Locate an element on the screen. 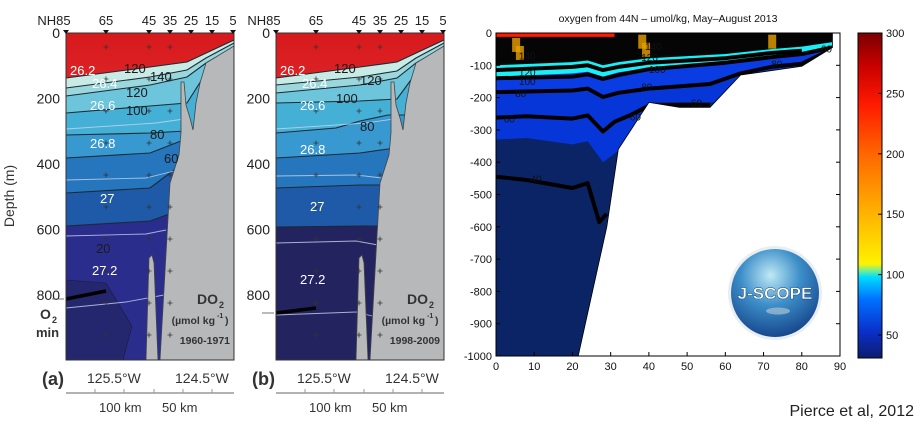 This screenshot has width=922, height=425. variable-subscript: 2 is located at coordinates (431, 305).